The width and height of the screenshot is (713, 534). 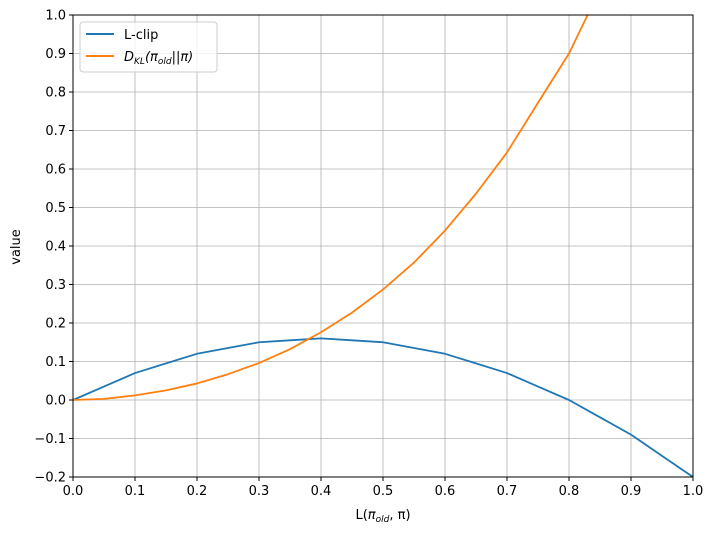 I want to click on legend-label-l-clip: L-clip, so click(x=141, y=35).